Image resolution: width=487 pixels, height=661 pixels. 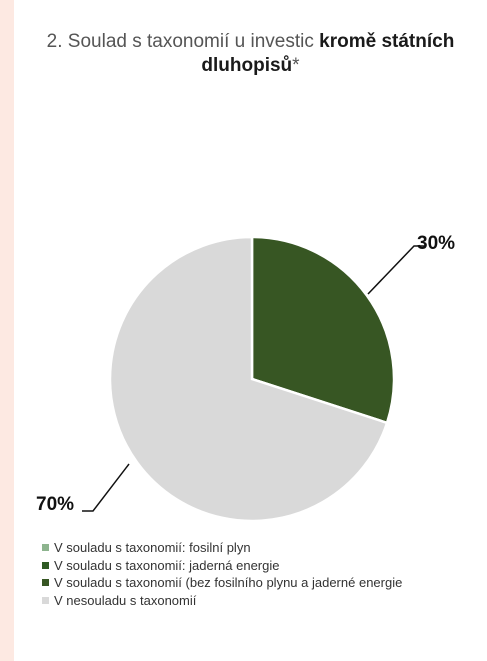 I want to click on legend-item: V souladu s taxonomií: fosilní plyn, so click(x=222, y=548).